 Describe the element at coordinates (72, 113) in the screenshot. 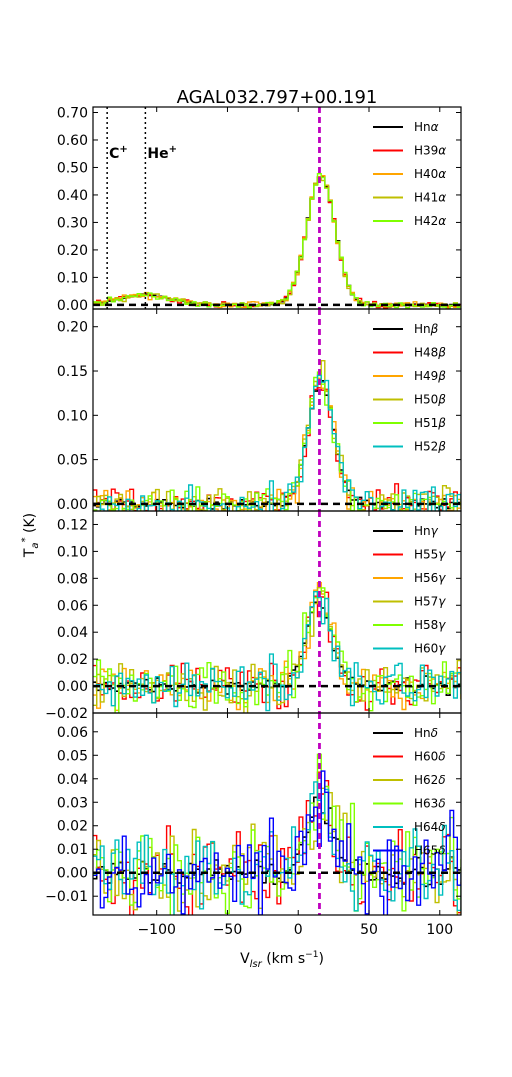

I see `y-tick-label: 0.70` at that location.